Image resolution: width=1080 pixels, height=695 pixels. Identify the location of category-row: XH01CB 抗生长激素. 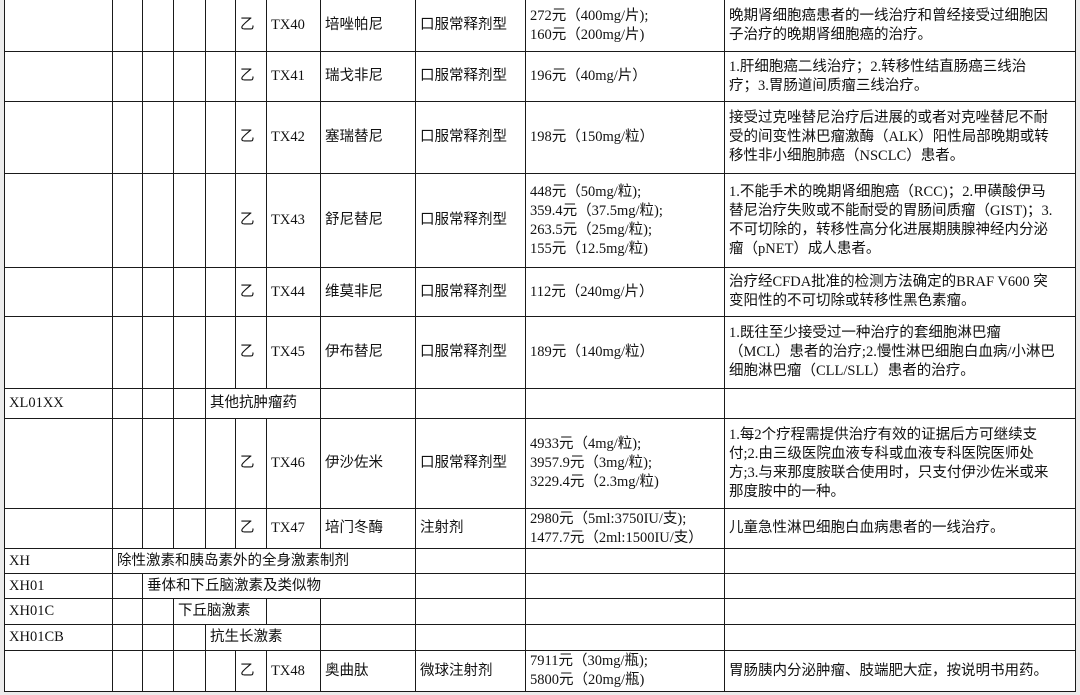
(540, 637).